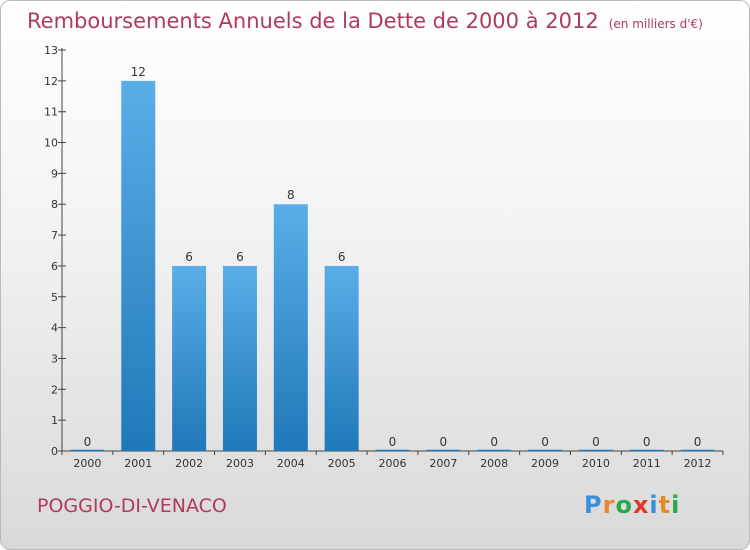 The height and width of the screenshot is (550, 750). Describe the element at coordinates (189, 463) in the screenshot. I see `x-tick-label: 2002` at that location.